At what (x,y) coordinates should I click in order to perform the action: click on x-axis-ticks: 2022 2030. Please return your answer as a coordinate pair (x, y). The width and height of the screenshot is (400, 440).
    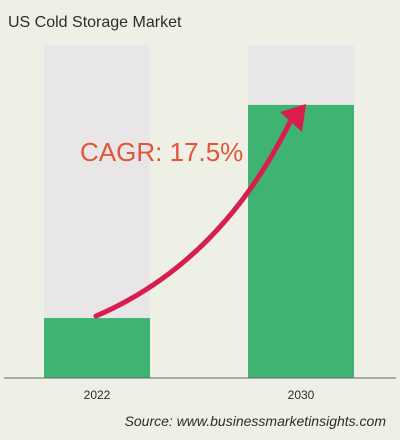
    Looking at the image, I should click on (199, 395).